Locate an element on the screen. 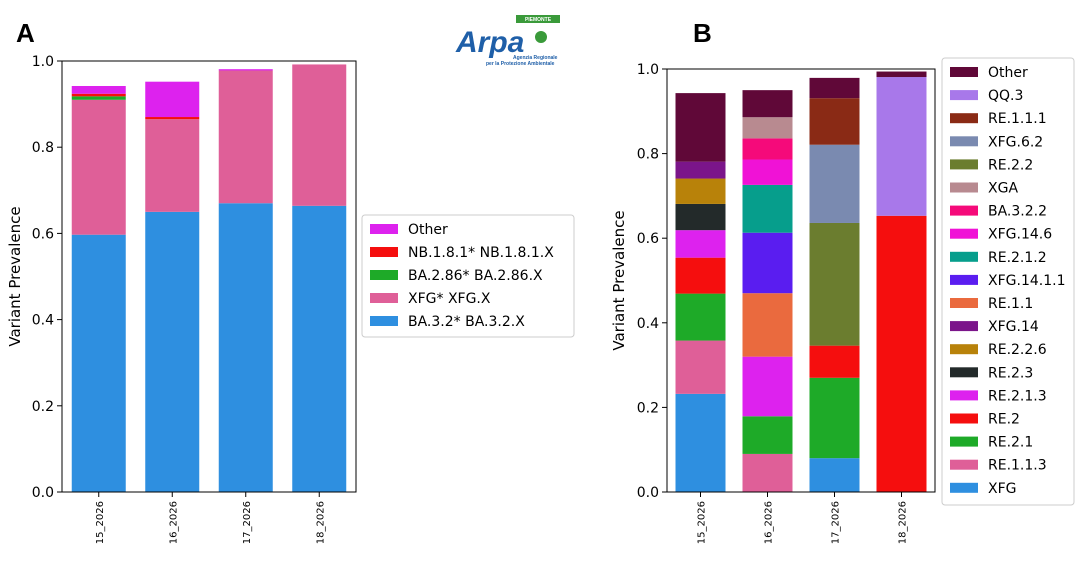 The height and width of the screenshot is (565, 1090). legend-label: BA.3.2.2 is located at coordinates (1017, 212).